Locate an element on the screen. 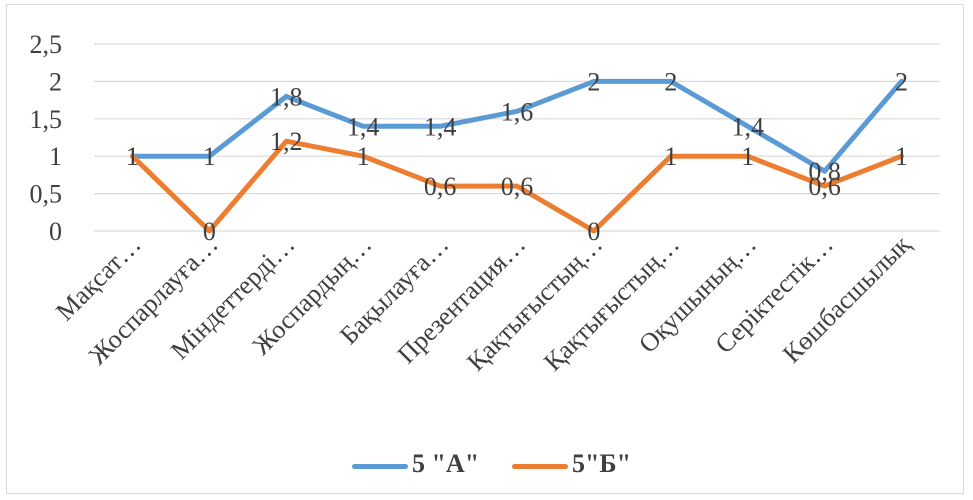 The image size is (973, 500). data-label: 0,8 is located at coordinates (824, 171).